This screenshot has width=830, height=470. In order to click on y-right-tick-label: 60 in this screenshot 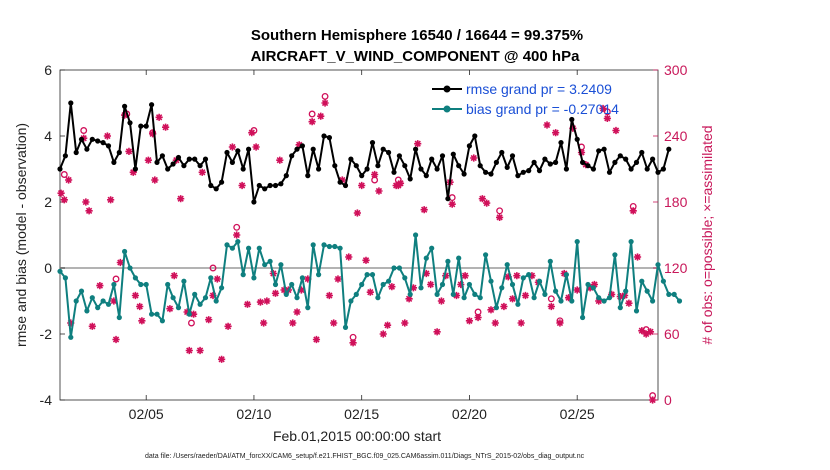, I will do `click(672, 334)`.